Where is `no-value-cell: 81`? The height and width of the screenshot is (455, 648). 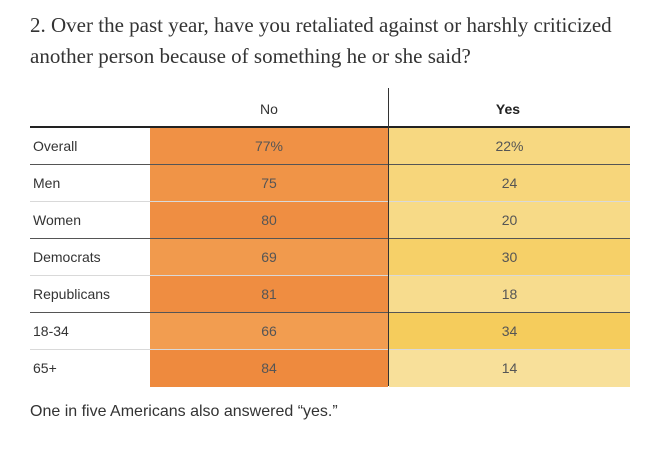
no-value-cell: 81 is located at coordinates (269, 294).